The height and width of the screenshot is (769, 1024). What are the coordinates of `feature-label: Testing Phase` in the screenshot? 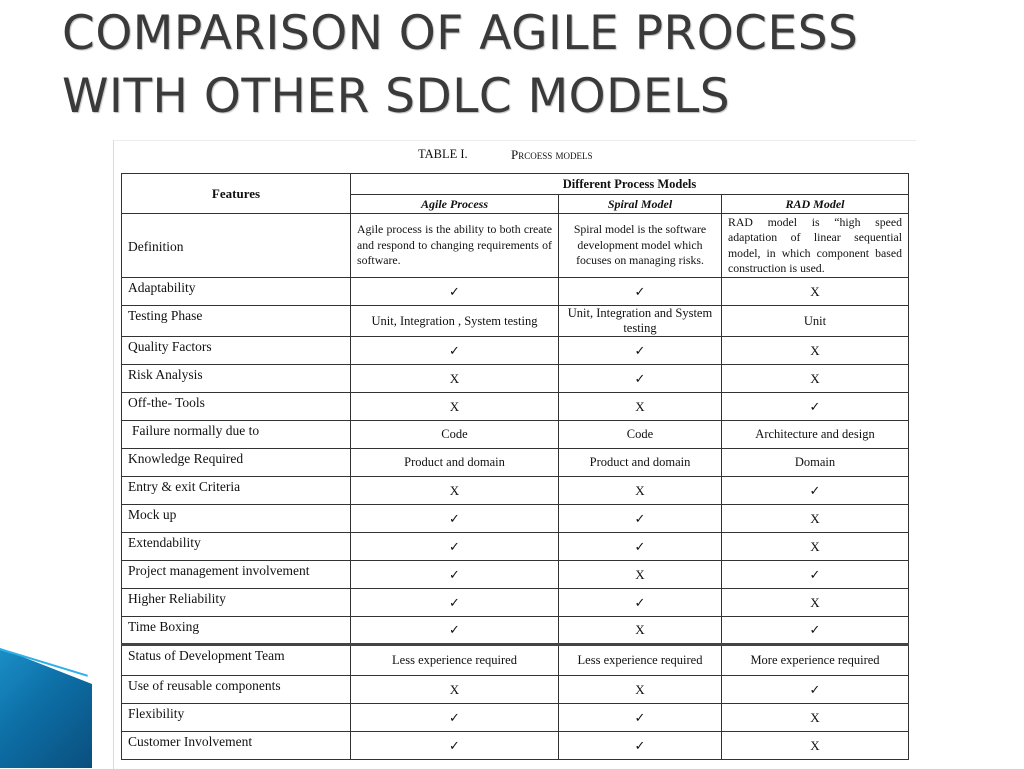 It's located at (236, 321).